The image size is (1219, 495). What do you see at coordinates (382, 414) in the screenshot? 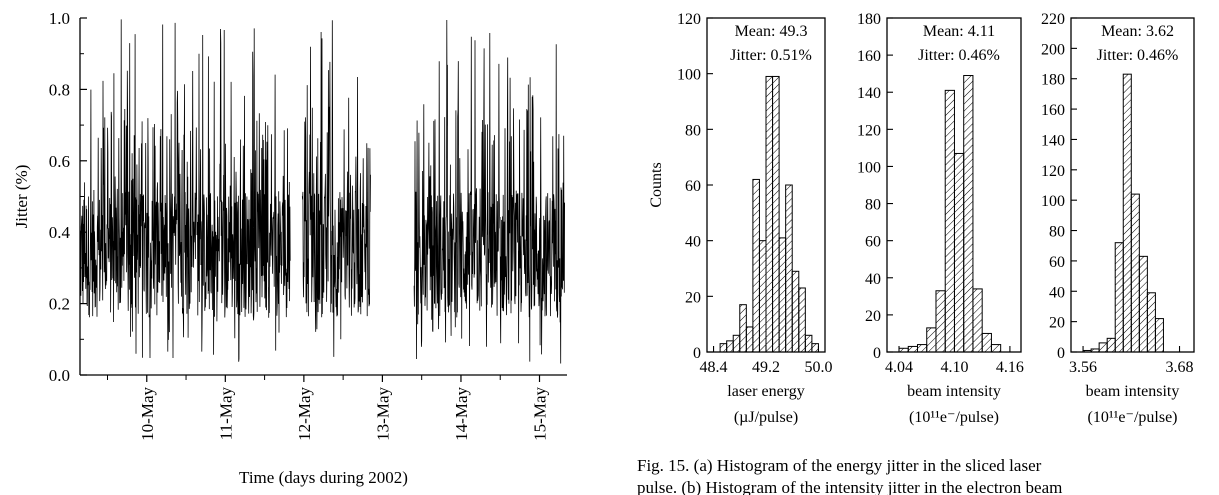
I see `x-tick-label: 13-May` at bounding box center [382, 414].